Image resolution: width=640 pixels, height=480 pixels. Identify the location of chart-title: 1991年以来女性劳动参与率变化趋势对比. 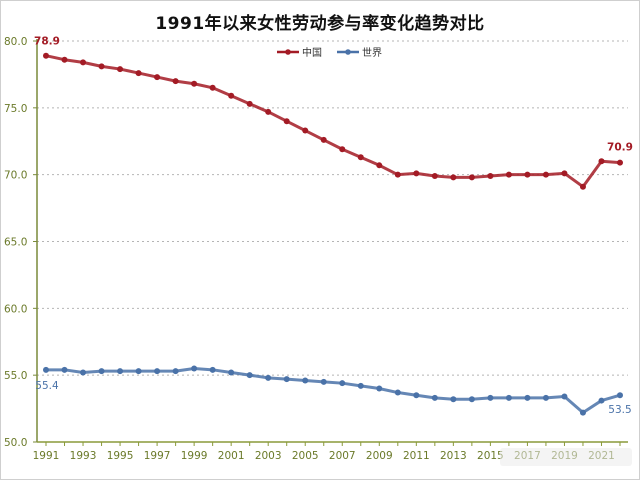
(320, 24).